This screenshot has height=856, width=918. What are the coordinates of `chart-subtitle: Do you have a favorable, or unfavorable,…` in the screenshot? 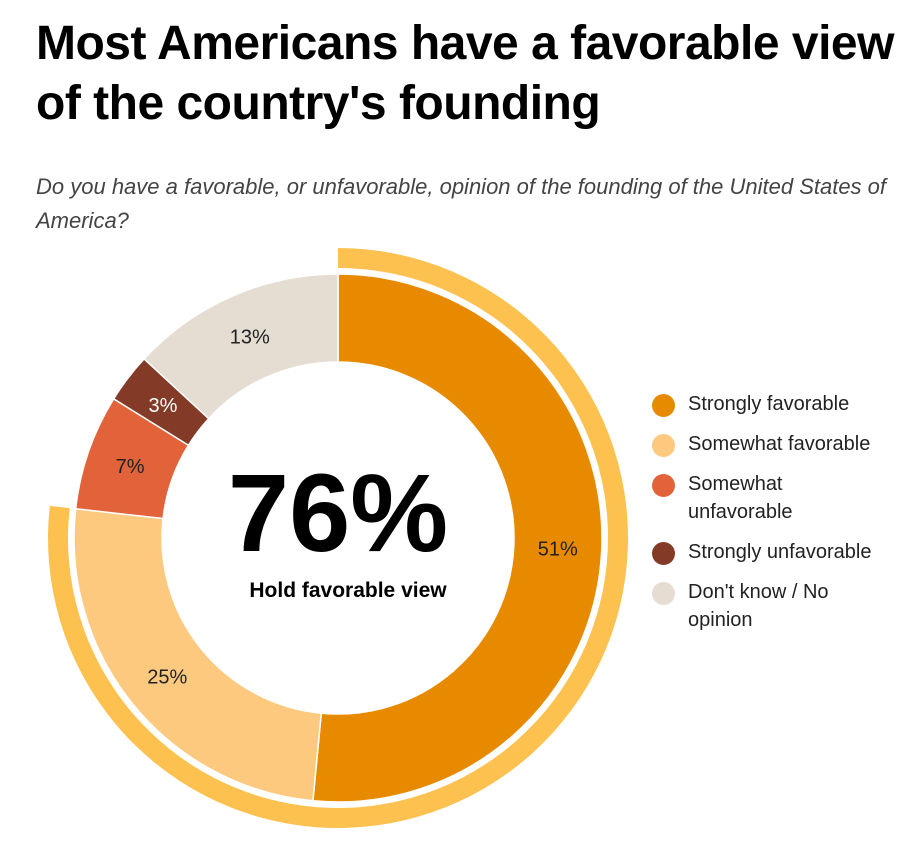 It's located at (461, 203).